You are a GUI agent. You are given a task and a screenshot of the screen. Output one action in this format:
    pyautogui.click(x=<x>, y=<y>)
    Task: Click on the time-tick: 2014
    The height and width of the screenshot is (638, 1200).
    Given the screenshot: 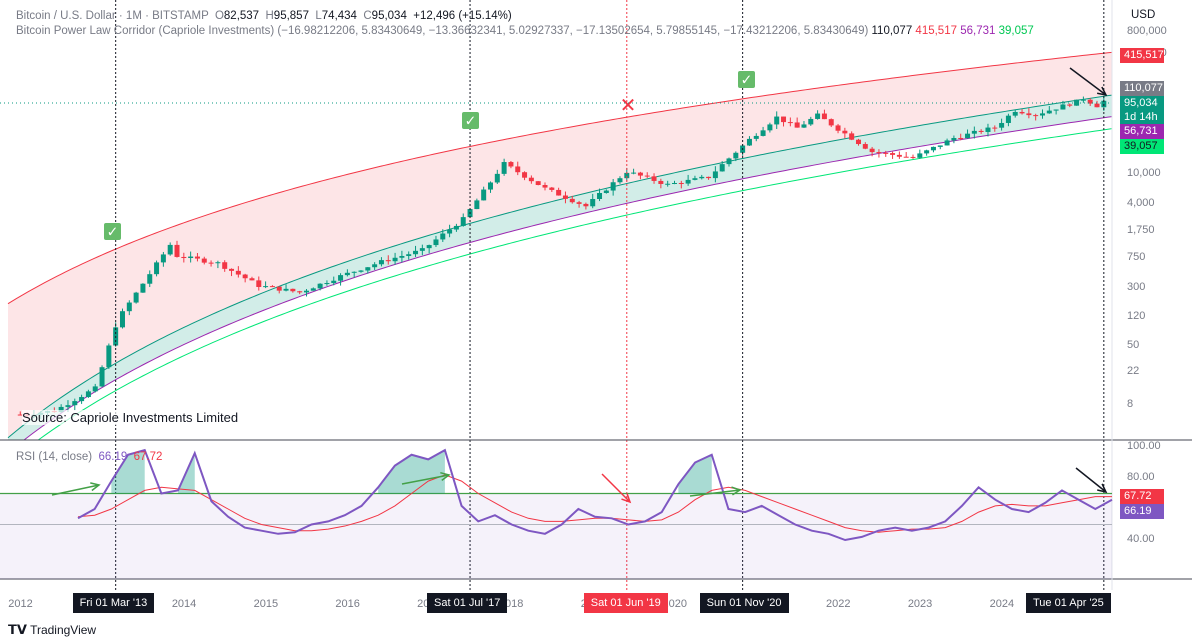 What is the action you would take?
    pyautogui.click(x=184, y=604)
    